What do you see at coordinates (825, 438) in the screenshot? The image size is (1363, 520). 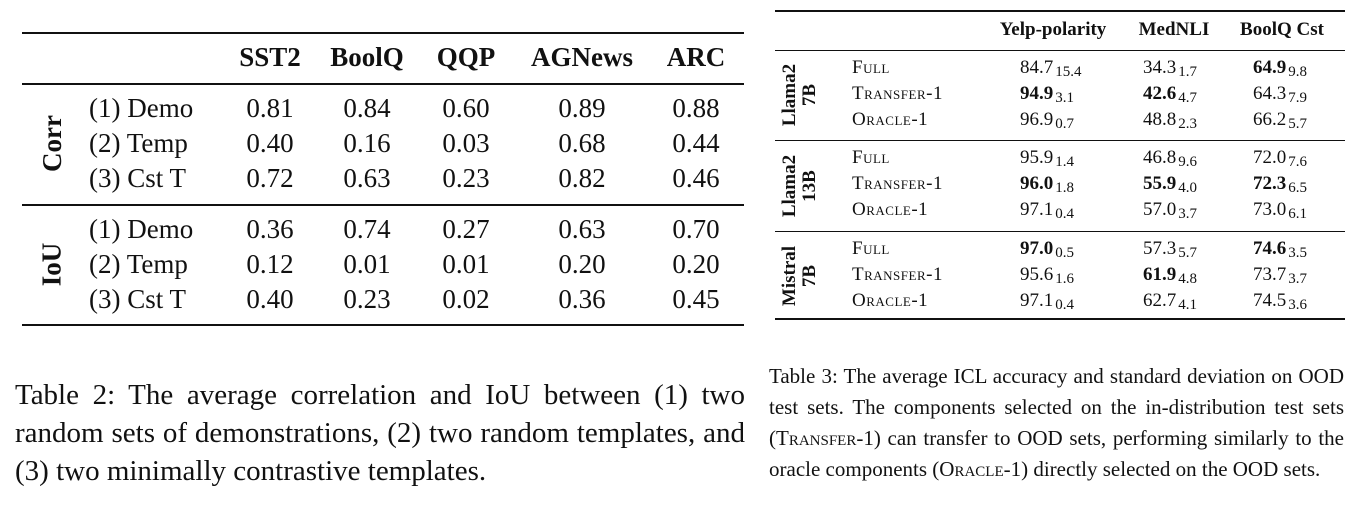 I see `caption-method-name: Transfer-1` at bounding box center [825, 438].